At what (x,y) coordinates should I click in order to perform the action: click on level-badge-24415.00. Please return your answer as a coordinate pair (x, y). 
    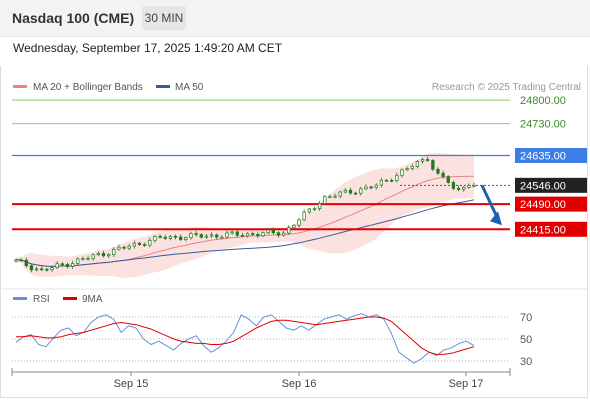
    Looking at the image, I should click on (551, 229).